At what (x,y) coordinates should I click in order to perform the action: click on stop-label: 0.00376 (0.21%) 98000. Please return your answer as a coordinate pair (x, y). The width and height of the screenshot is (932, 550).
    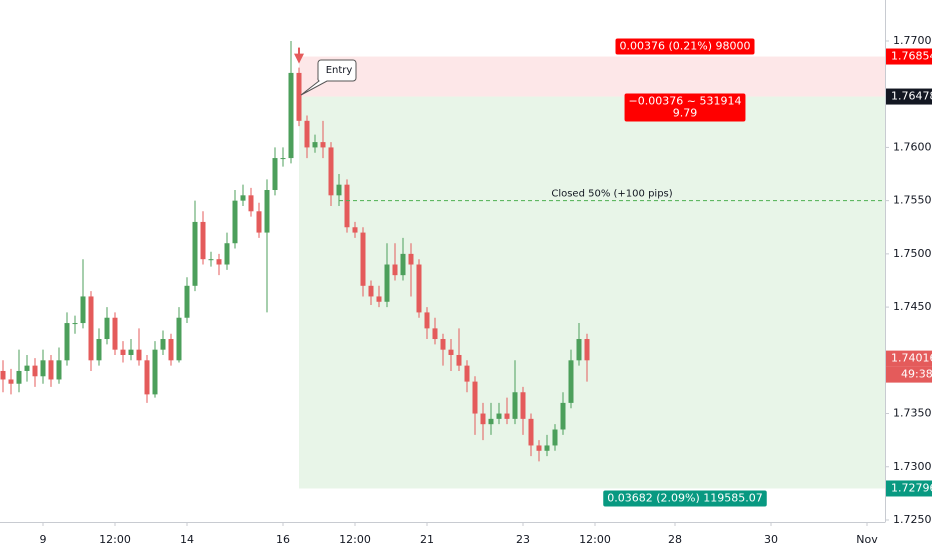
    Looking at the image, I should click on (685, 46).